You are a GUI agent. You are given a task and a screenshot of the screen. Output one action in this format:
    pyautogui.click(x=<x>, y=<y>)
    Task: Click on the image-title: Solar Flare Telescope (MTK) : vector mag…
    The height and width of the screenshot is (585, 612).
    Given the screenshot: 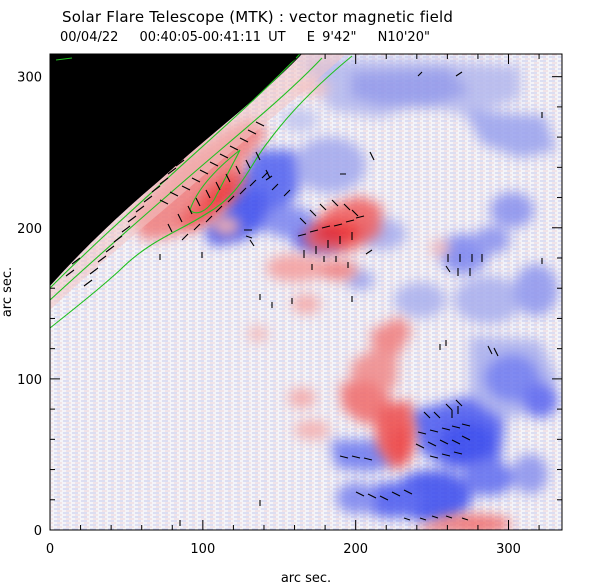 What is the action you would take?
    pyautogui.click(x=258, y=17)
    